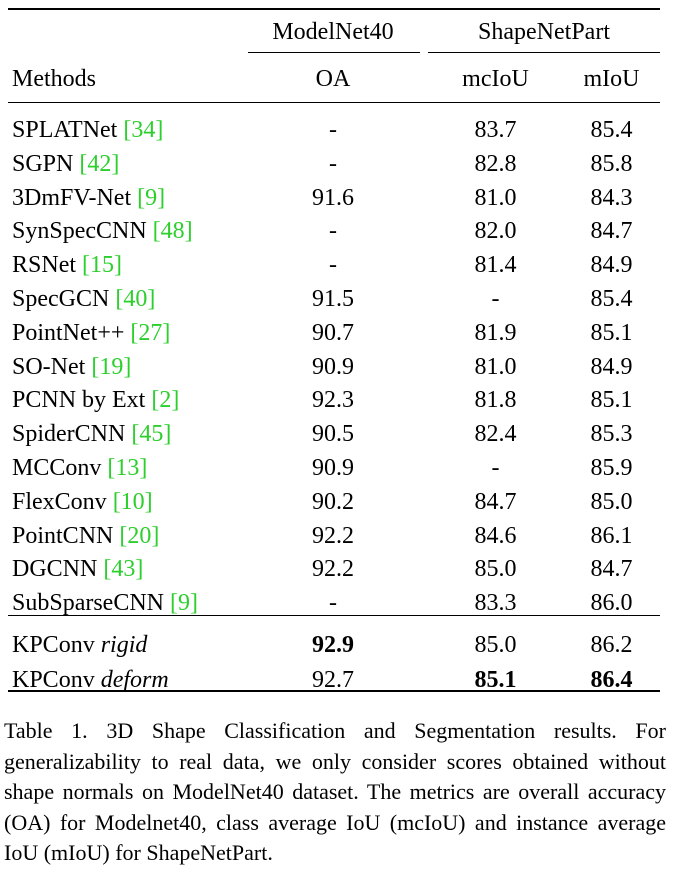  Describe the element at coordinates (334, 9) in the screenshot. I see `top-rule` at that location.